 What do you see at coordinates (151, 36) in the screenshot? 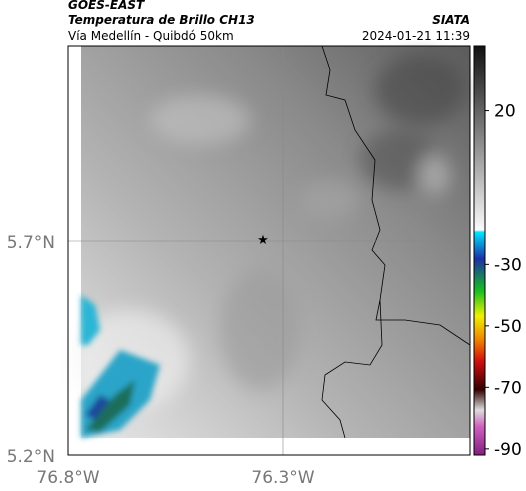
I see `subtitle: Vía Medellín - Quibdó 50km` at bounding box center [151, 36].